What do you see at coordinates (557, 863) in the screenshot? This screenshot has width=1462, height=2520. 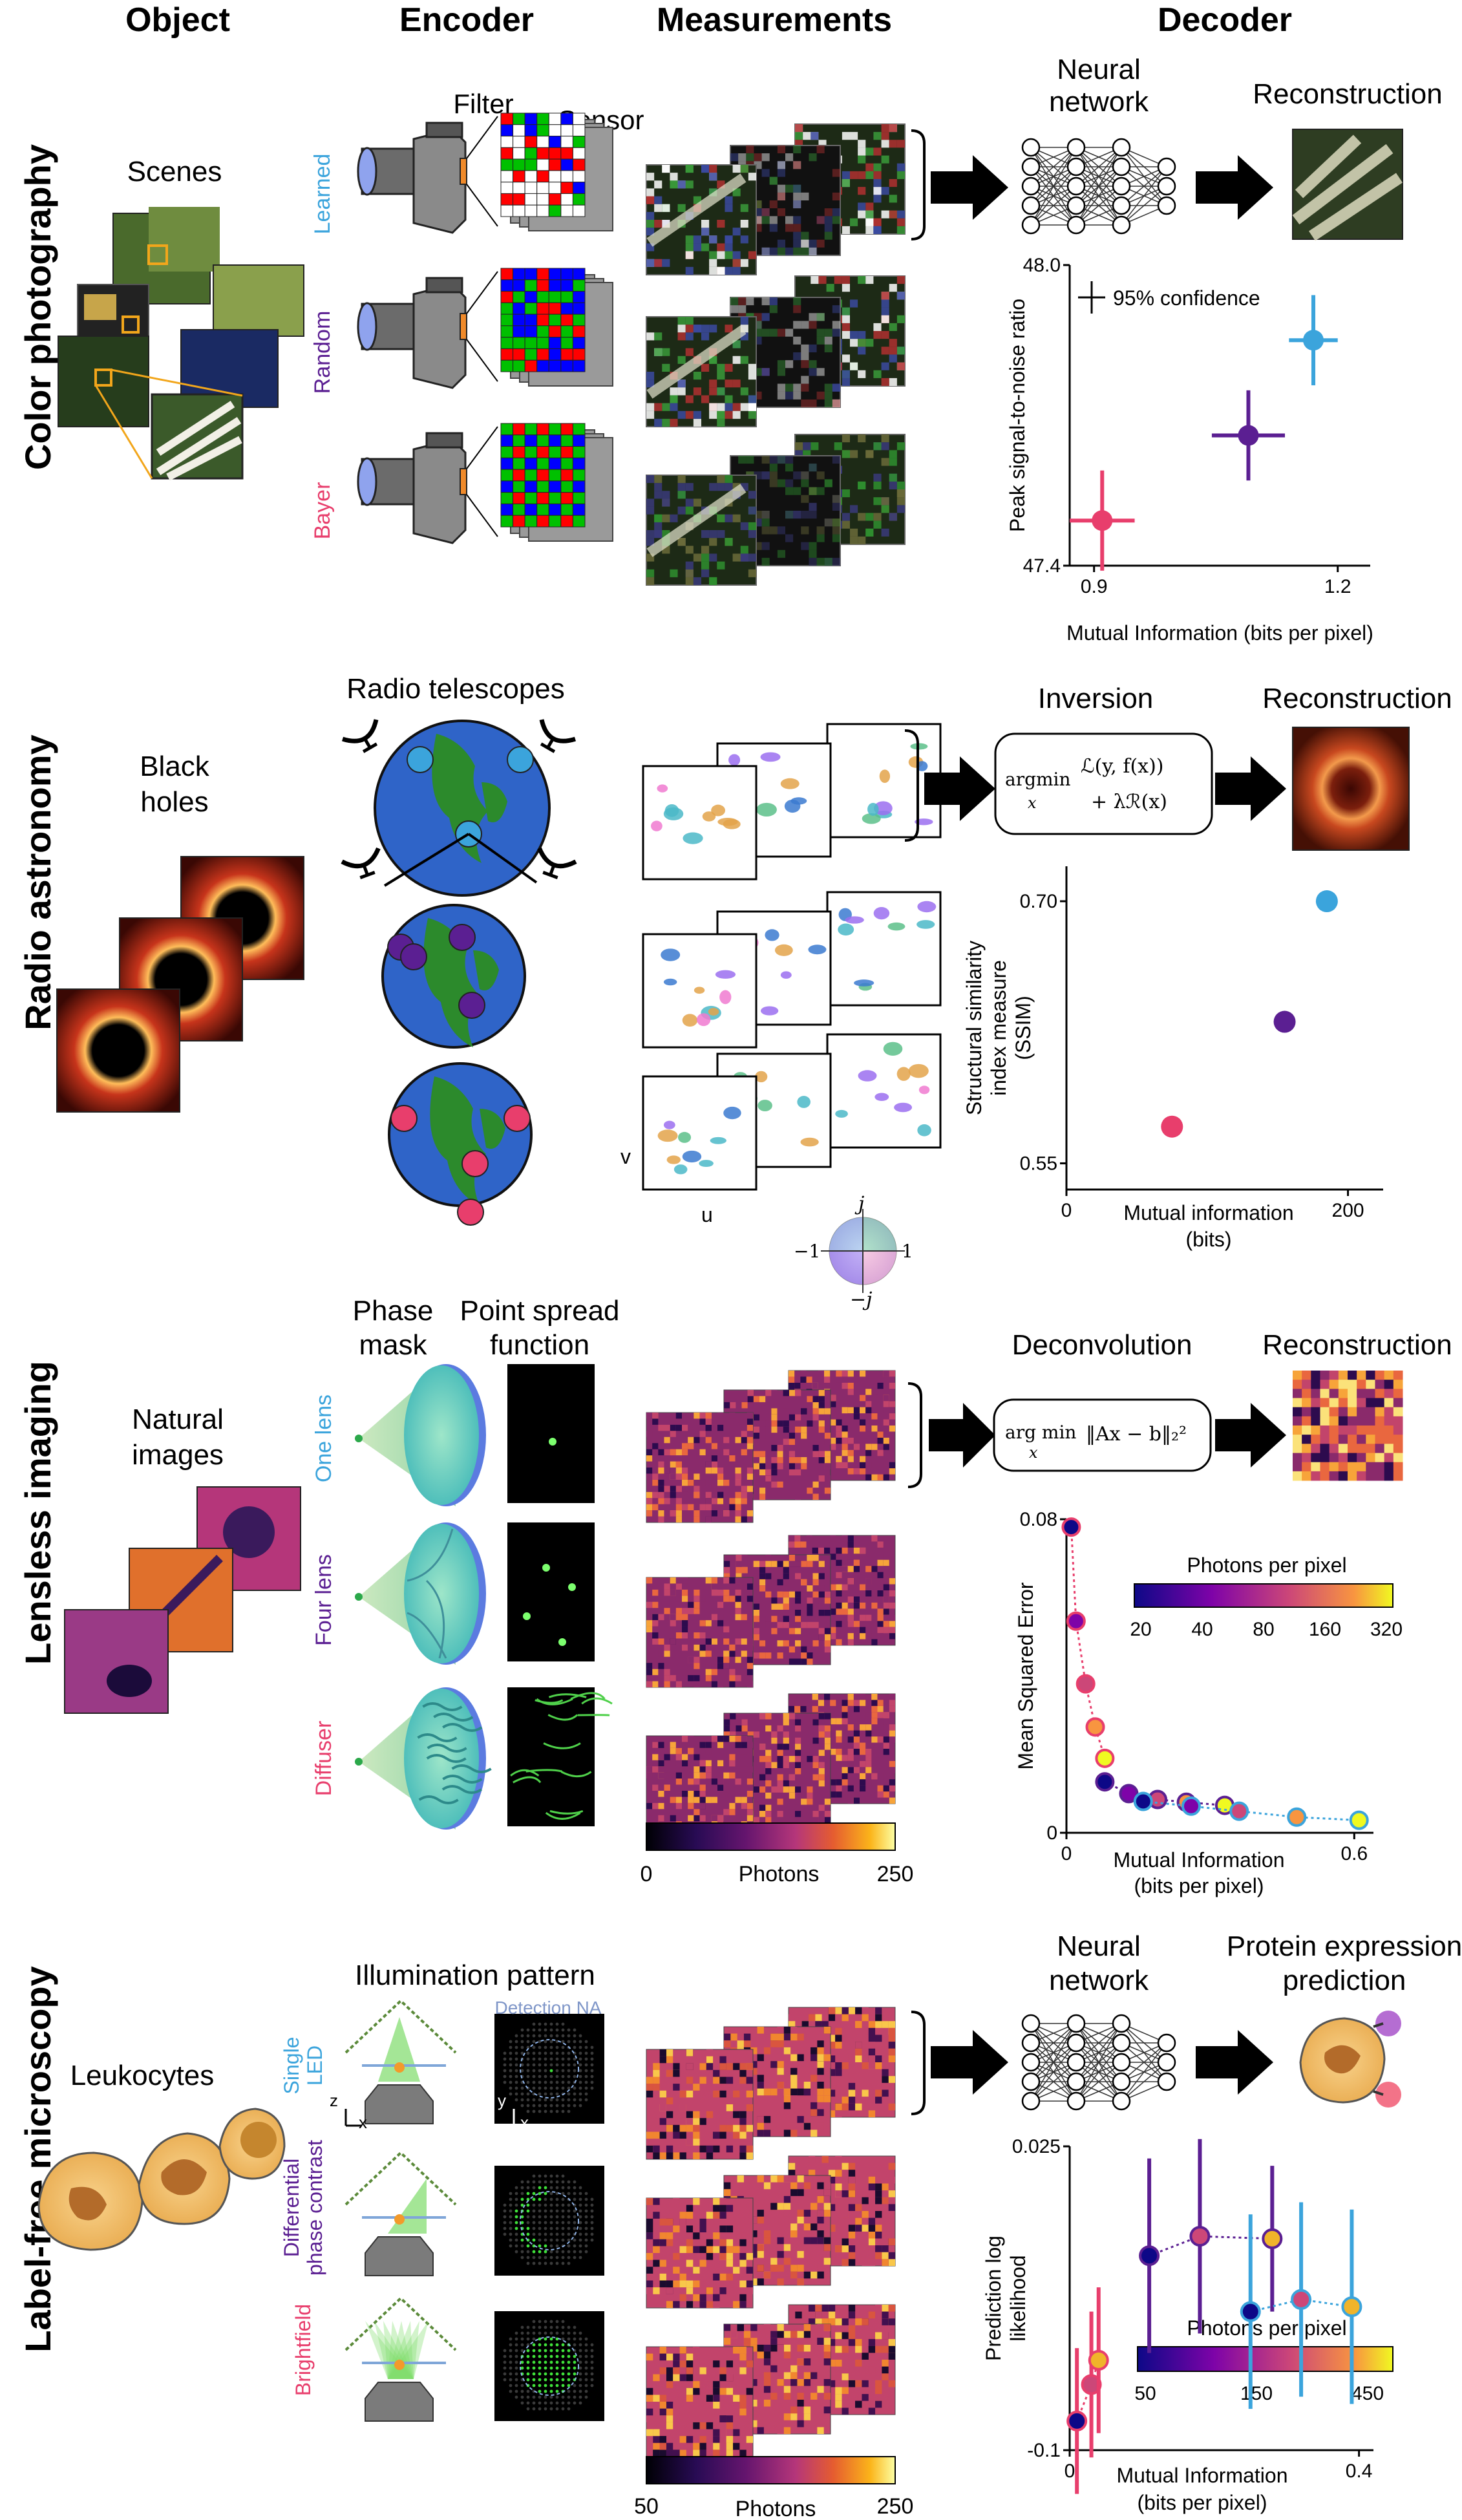 I see `radio-dish-icon` at bounding box center [557, 863].